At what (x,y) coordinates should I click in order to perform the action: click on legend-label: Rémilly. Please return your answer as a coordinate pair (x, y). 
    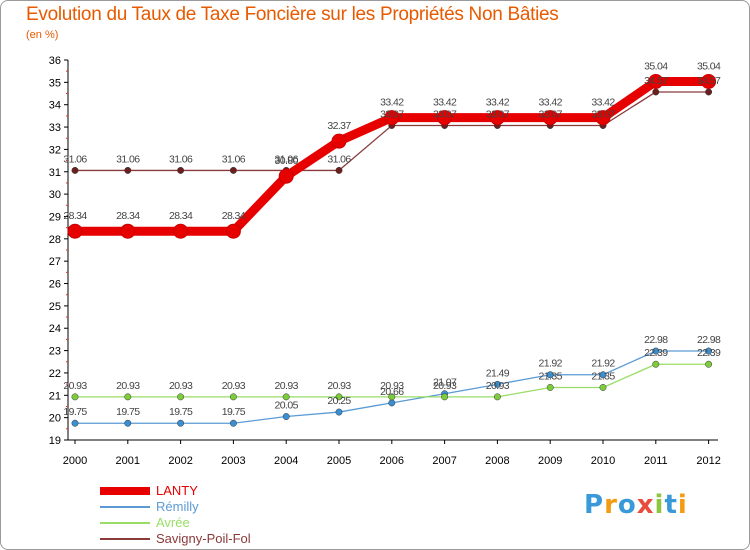
    Looking at the image, I should click on (177, 506).